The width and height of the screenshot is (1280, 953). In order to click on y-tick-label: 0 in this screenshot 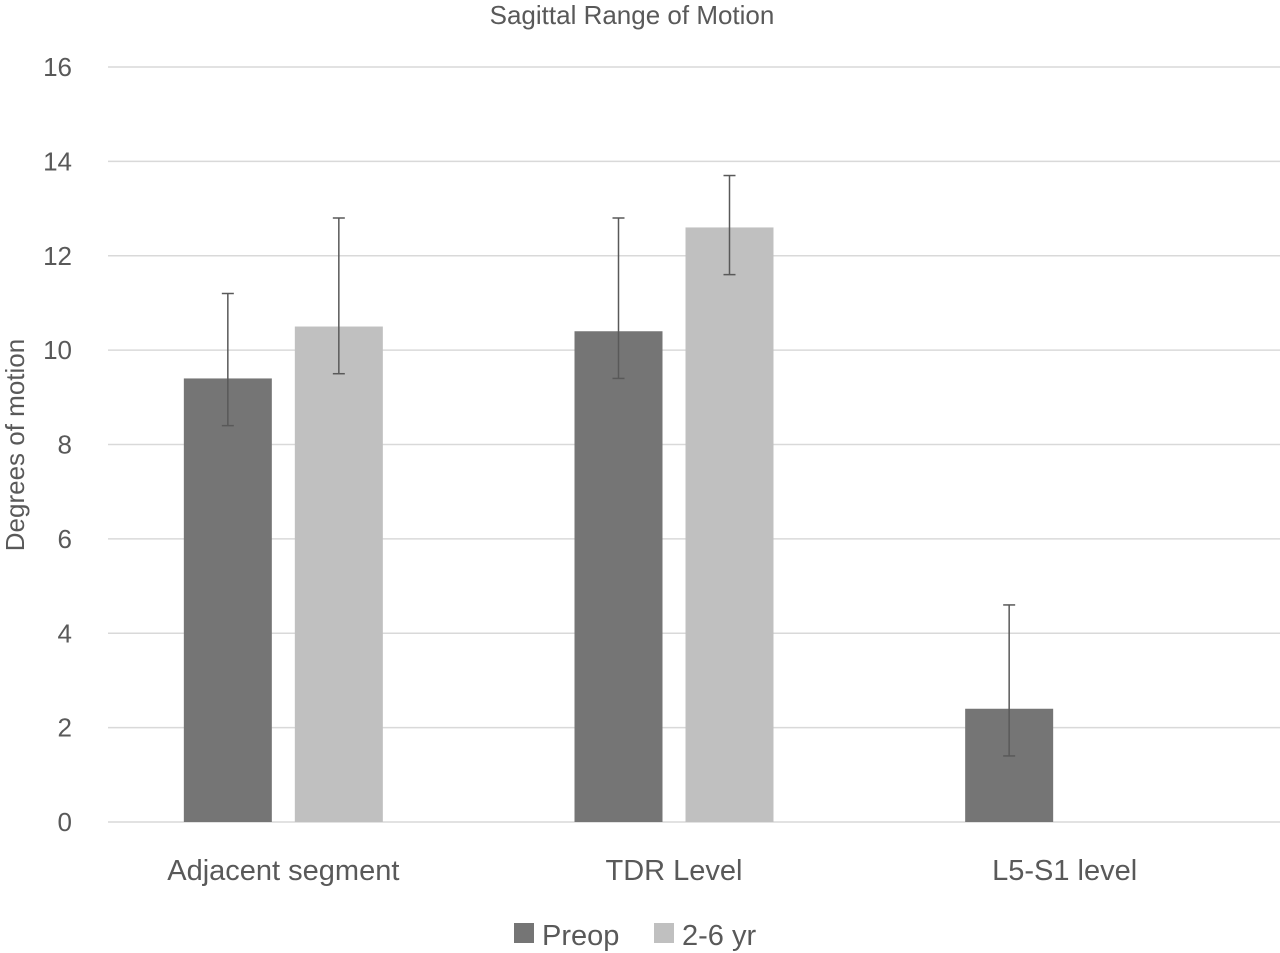, I will do `click(65, 822)`.